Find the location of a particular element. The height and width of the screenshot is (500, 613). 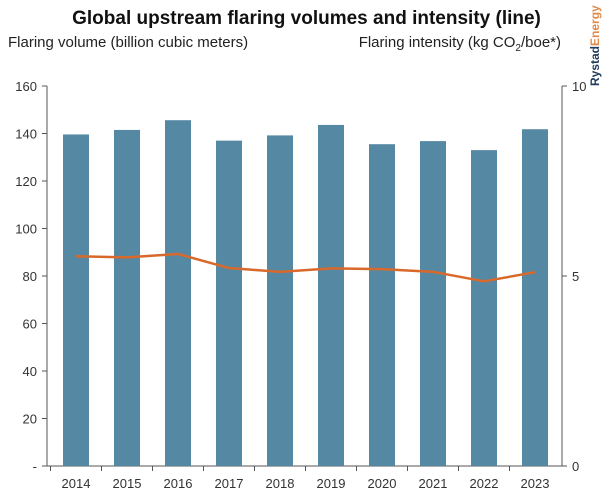

bar-2023 is located at coordinates (535, 297).